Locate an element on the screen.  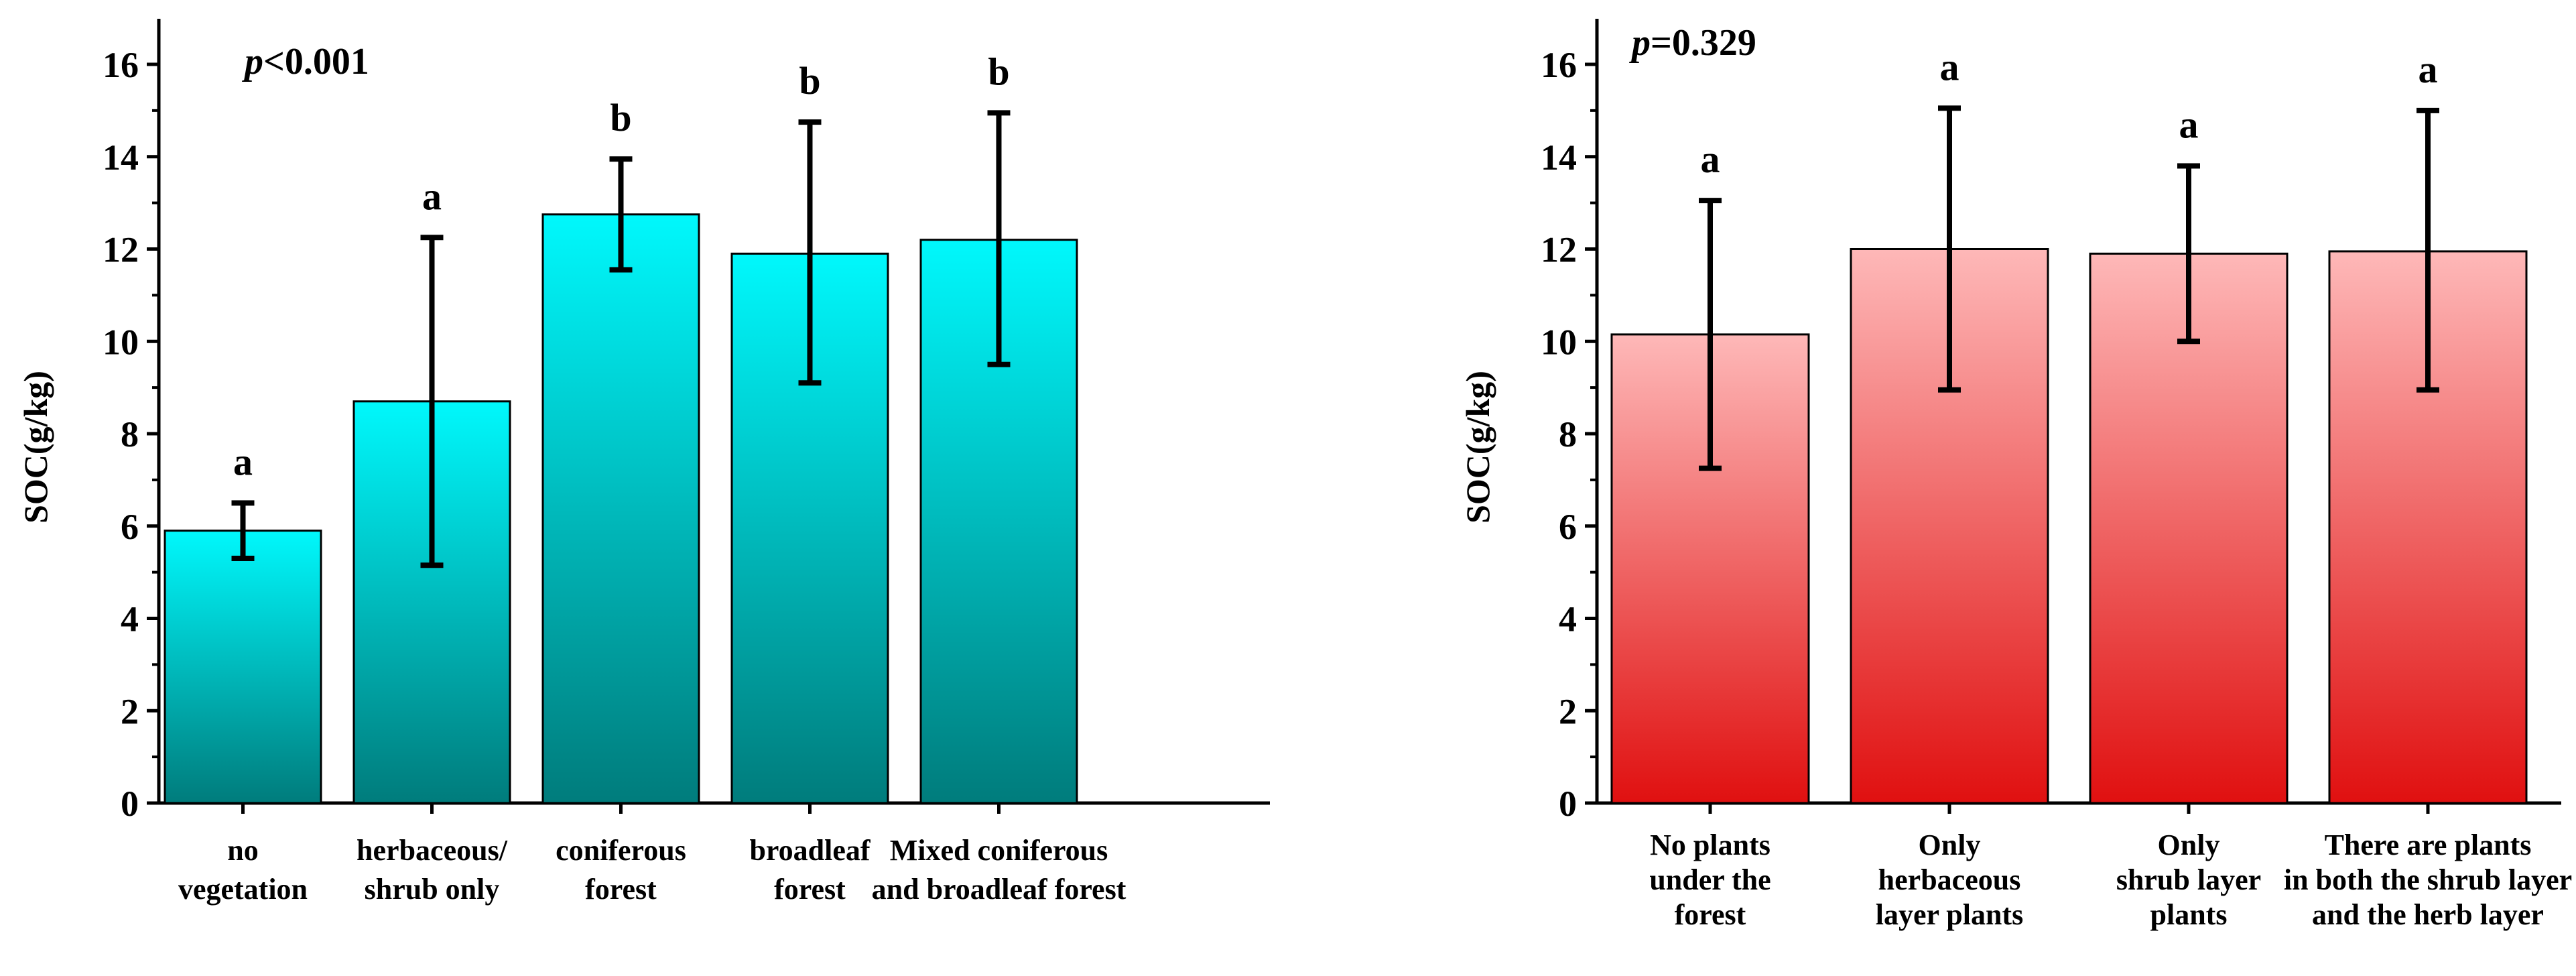
p-value-number: =0.329 is located at coordinates (1703, 43).